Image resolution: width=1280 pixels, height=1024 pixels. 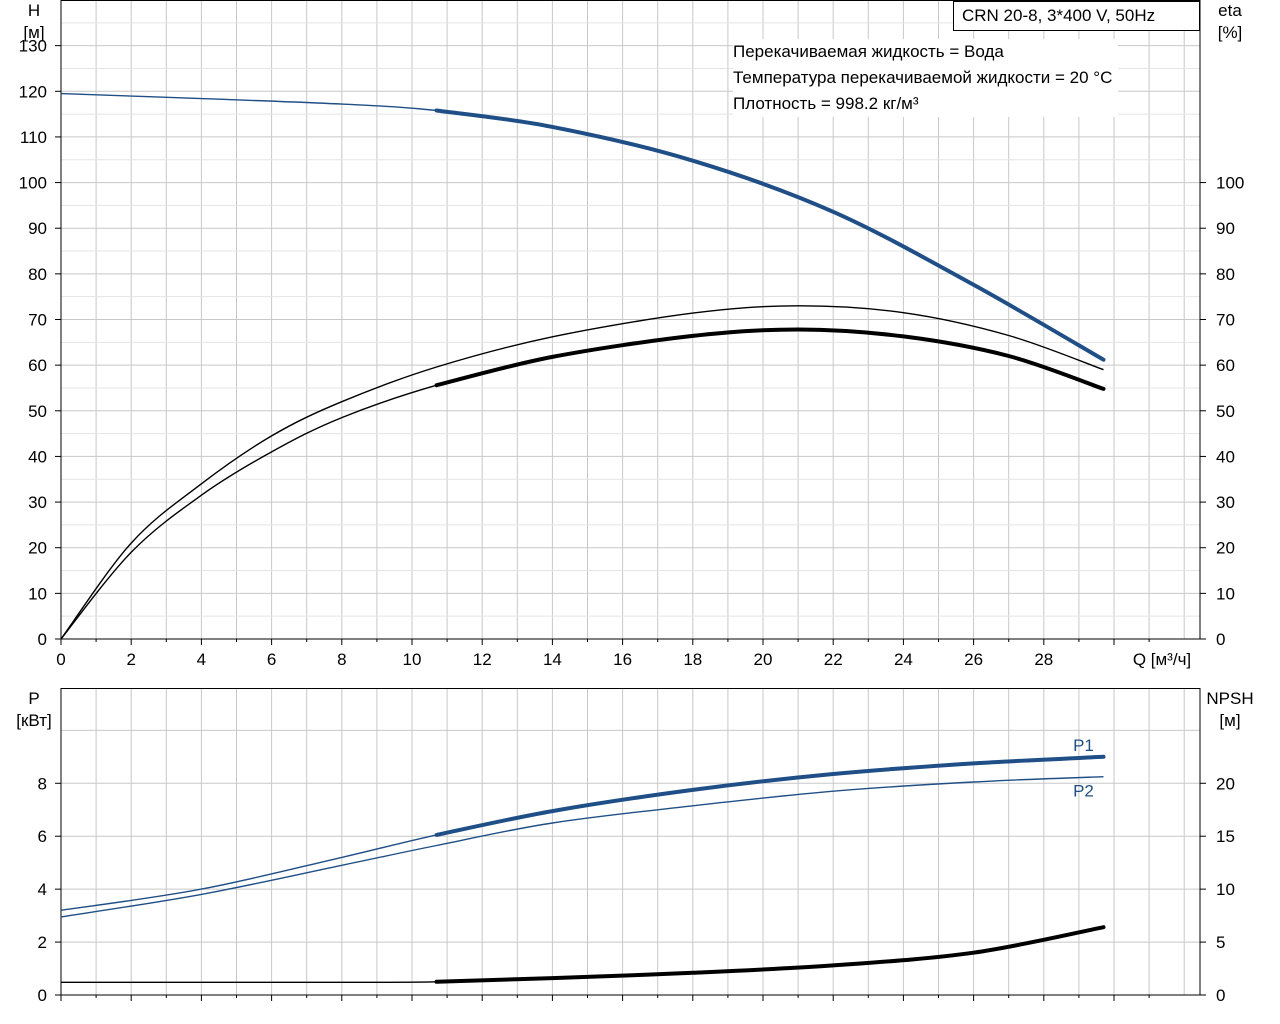 I want to click on left-tick-label: 60, so click(x=37, y=365).